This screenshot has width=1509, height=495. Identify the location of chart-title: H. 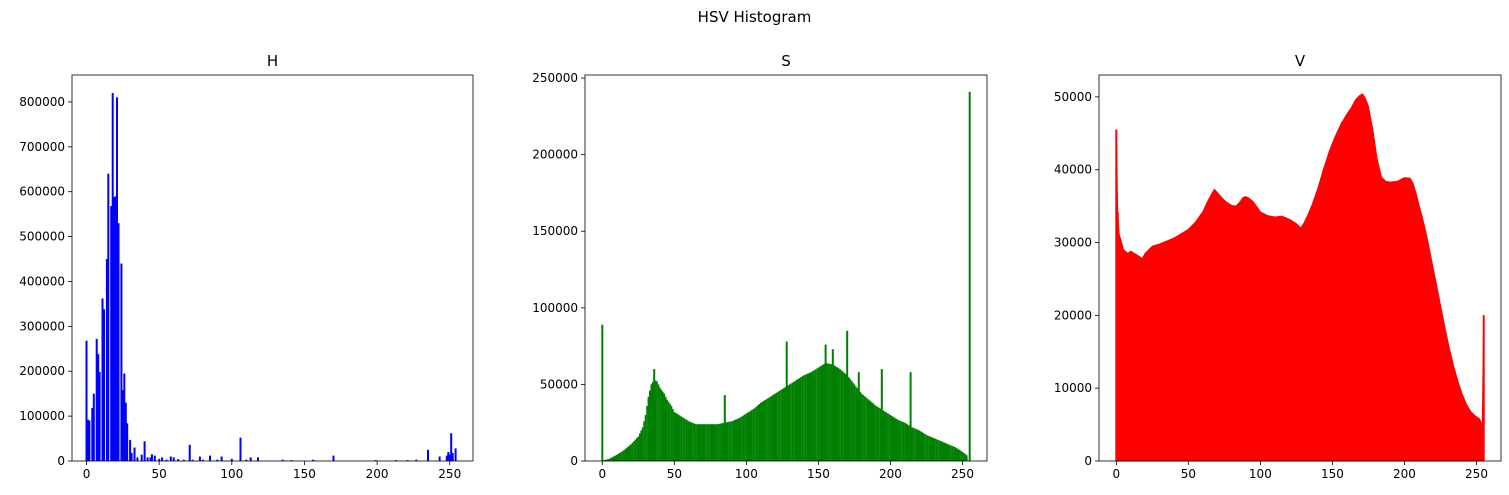
(272, 61).